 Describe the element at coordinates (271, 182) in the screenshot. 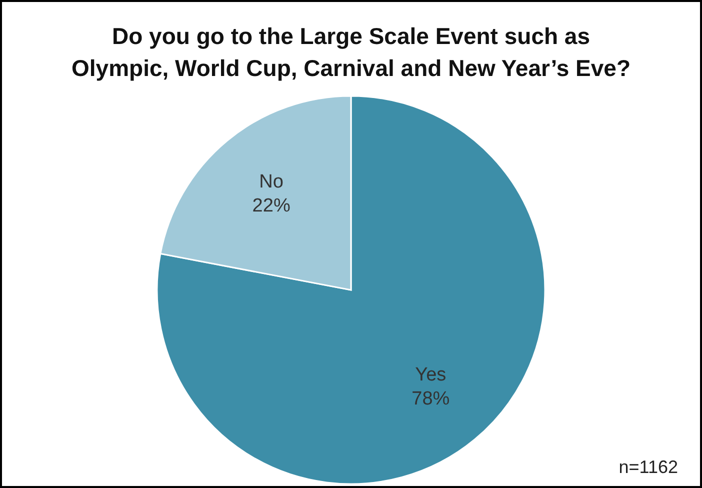

I see `slice-label: No` at that location.